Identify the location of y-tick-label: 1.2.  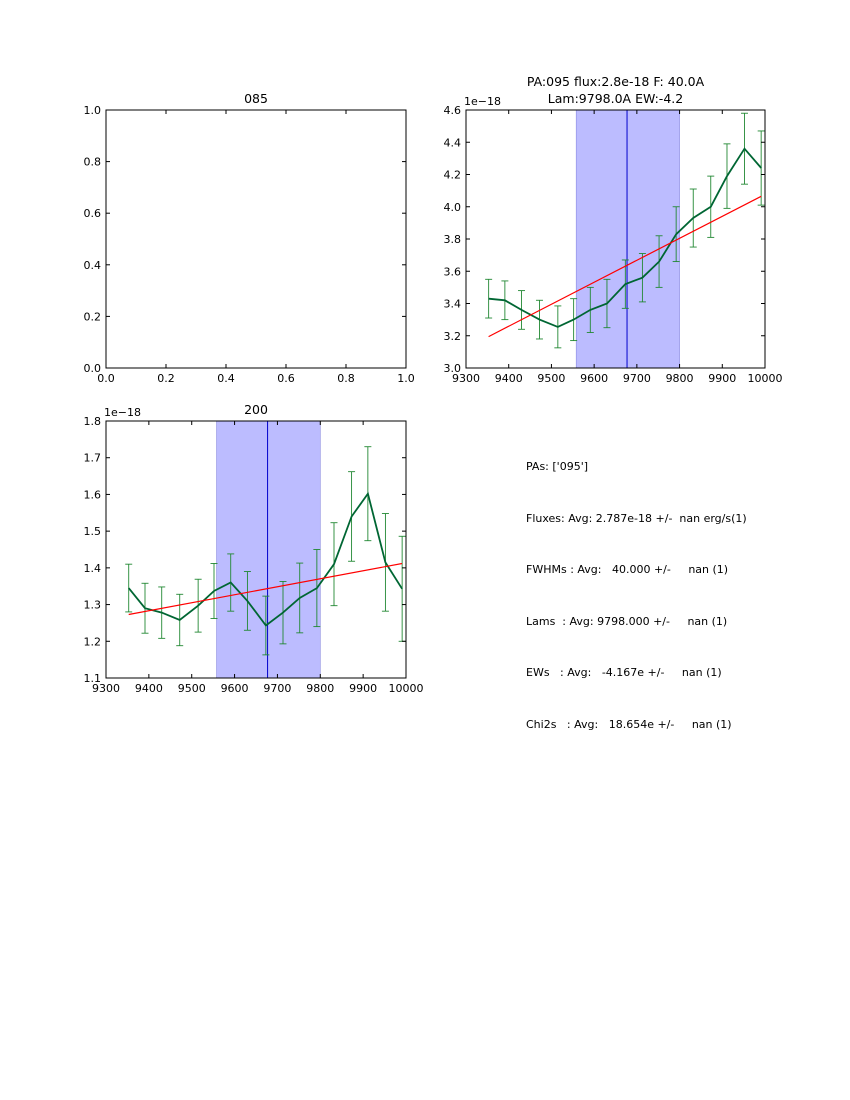
(93, 641).